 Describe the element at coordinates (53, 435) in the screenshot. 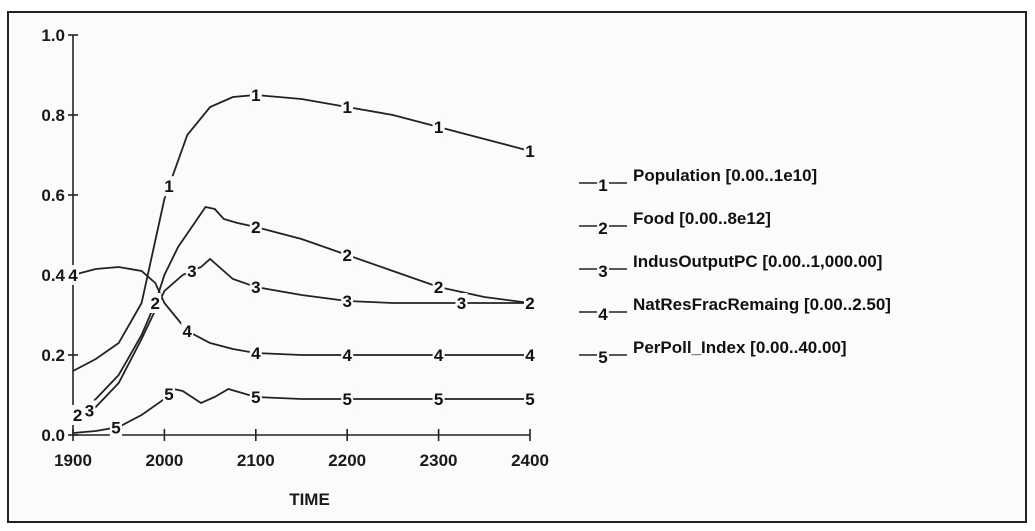

I see `y-tick-label: 0.0` at that location.